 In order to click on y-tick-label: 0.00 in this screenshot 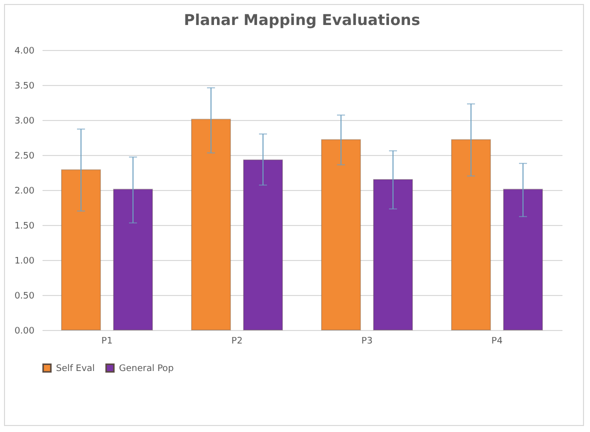, I will do `click(24, 331)`.